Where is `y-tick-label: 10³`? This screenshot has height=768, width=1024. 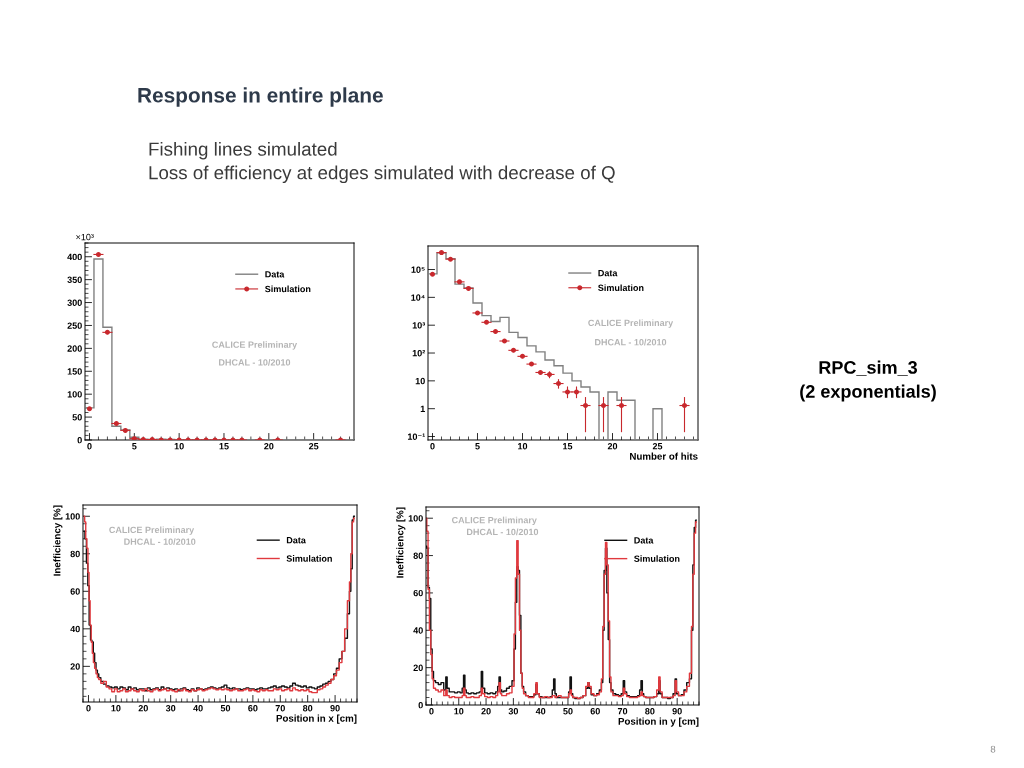 y-tick-label: 10³ is located at coordinates (419, 325).